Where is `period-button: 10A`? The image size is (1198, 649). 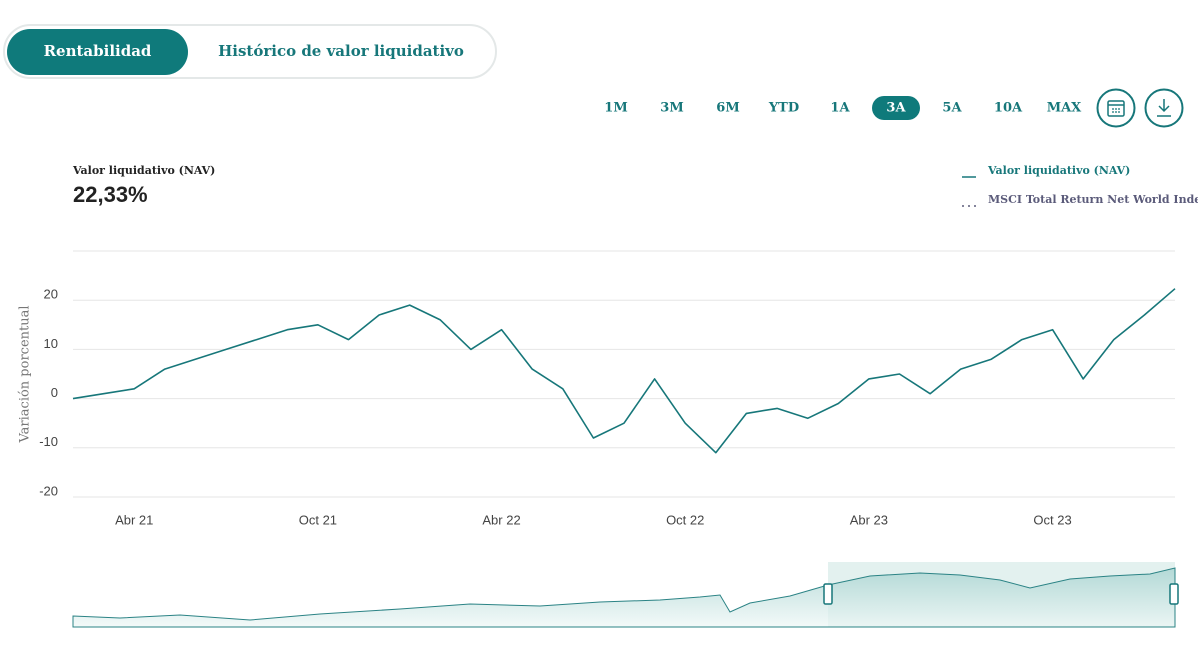 period-button: 10A is located at coordinates (1008, 108).